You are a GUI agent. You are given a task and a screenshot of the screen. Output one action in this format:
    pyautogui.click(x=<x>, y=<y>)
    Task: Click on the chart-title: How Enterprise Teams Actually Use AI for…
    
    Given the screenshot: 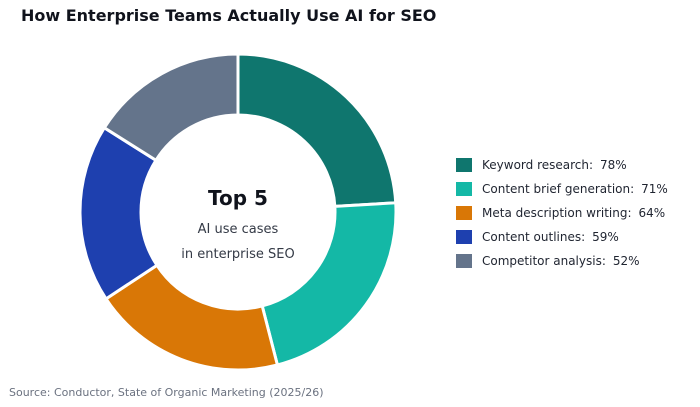 What is the action you would take?
    pyautogui.click(x=229, y=15)
    